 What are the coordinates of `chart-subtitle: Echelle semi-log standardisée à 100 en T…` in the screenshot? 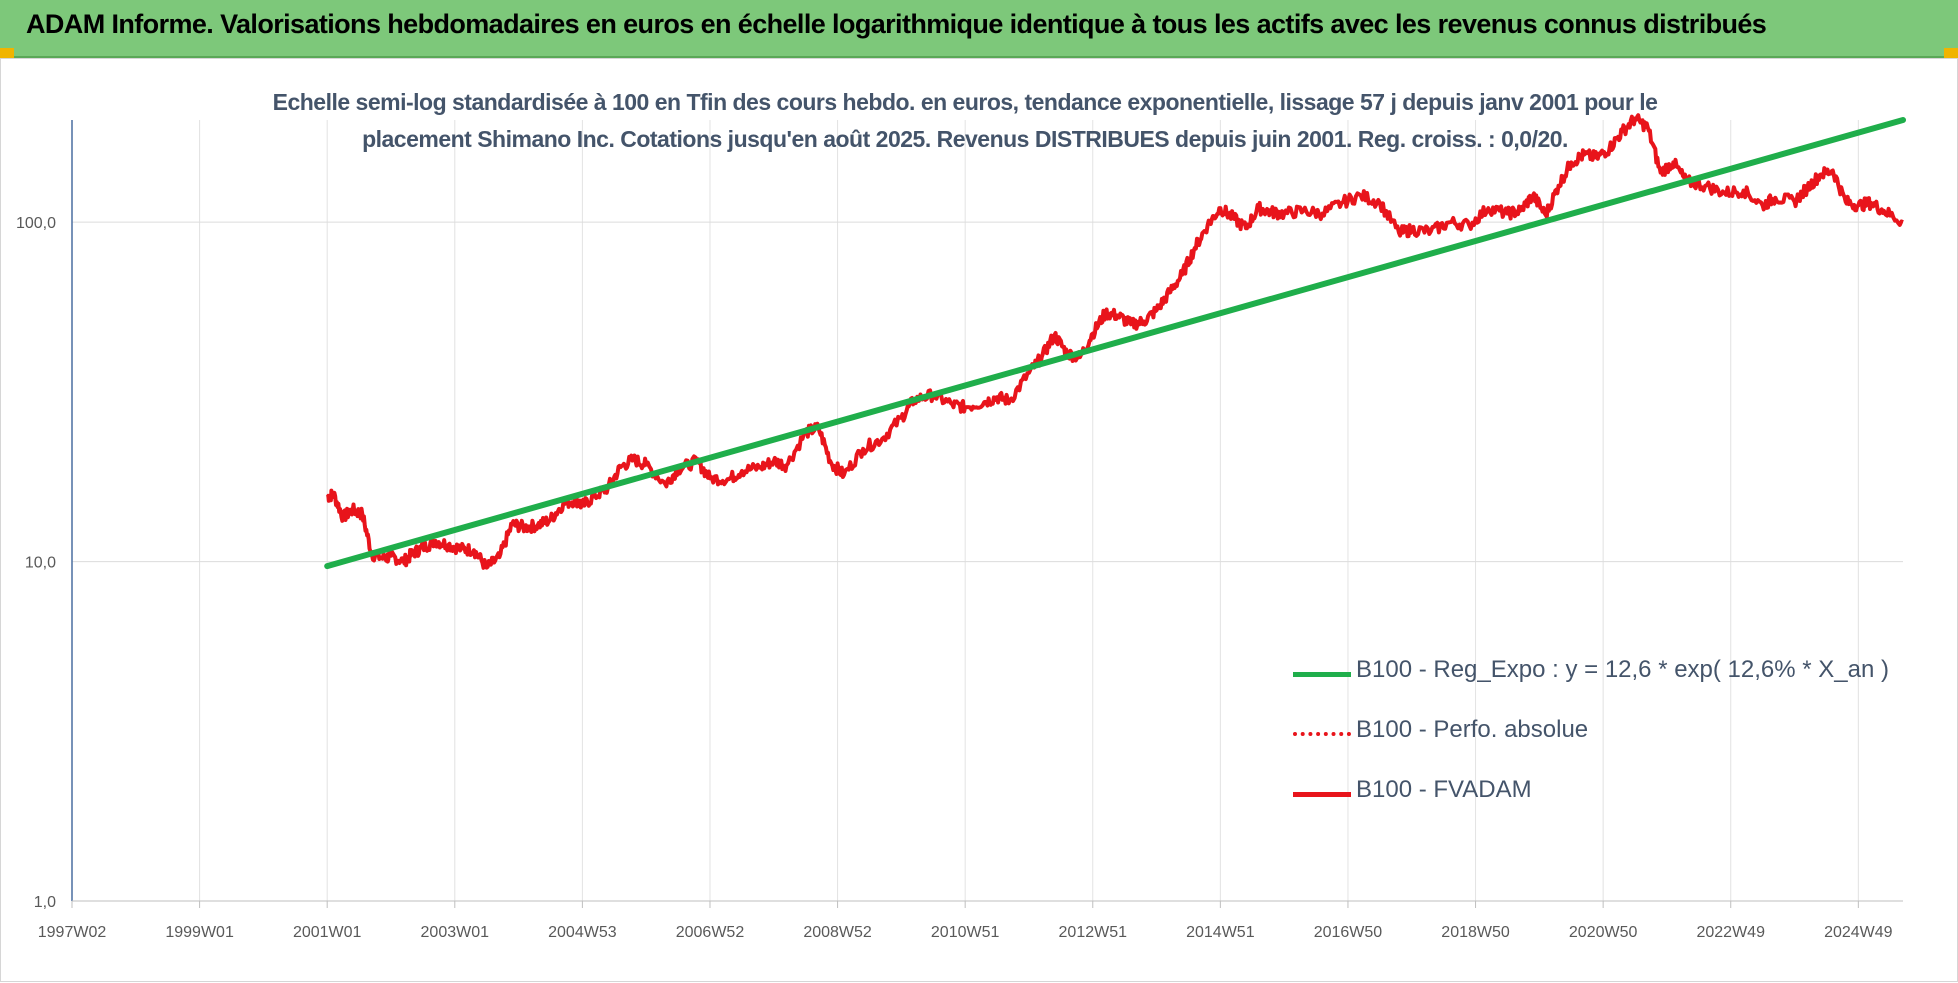 It's located at (965, 121).